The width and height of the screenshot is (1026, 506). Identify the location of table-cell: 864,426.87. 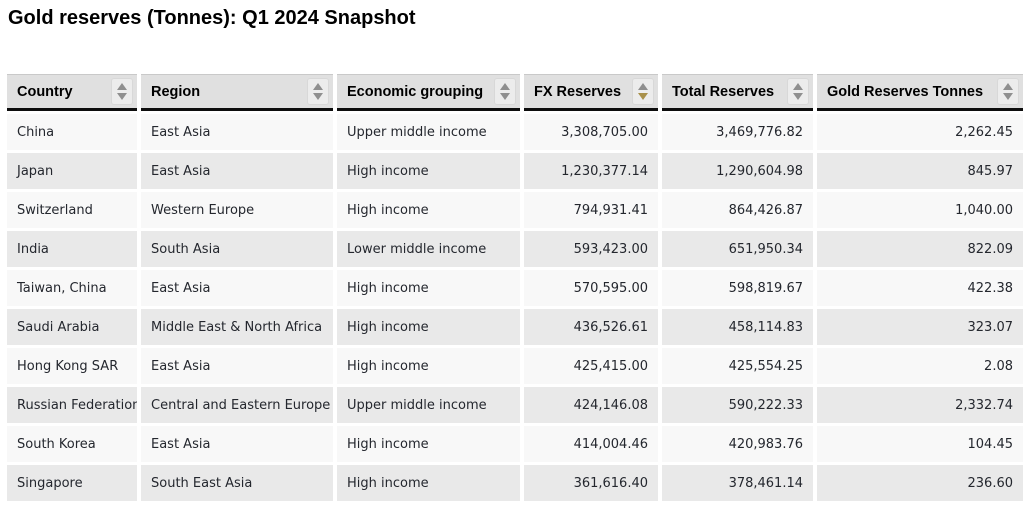
(737, 210).